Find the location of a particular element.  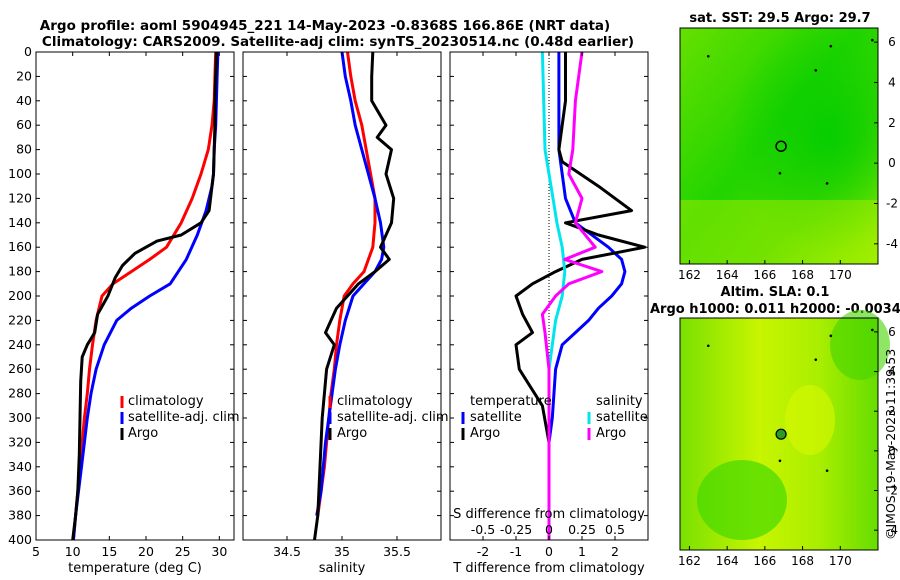

y-tick-label: 340 is located at coordinates (20, 466).